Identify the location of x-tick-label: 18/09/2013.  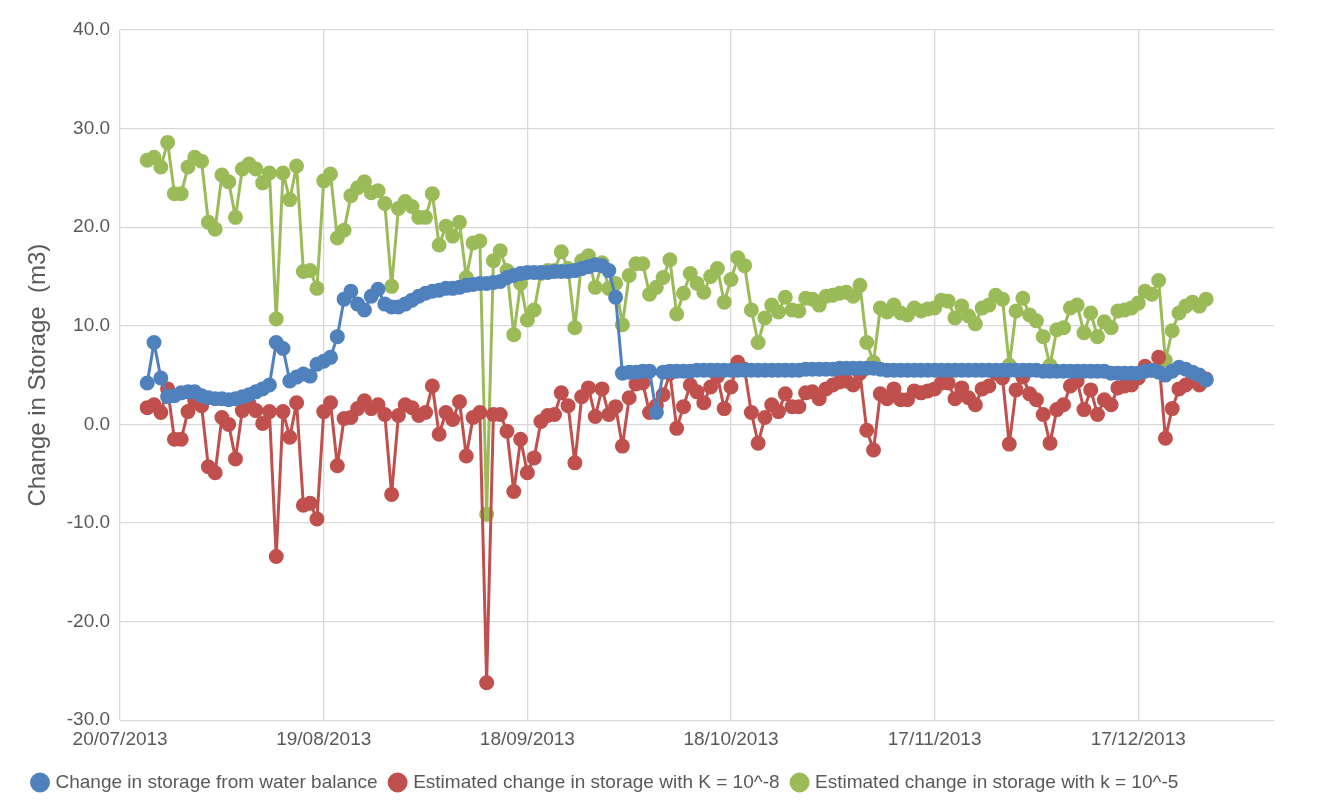
(527, 738).